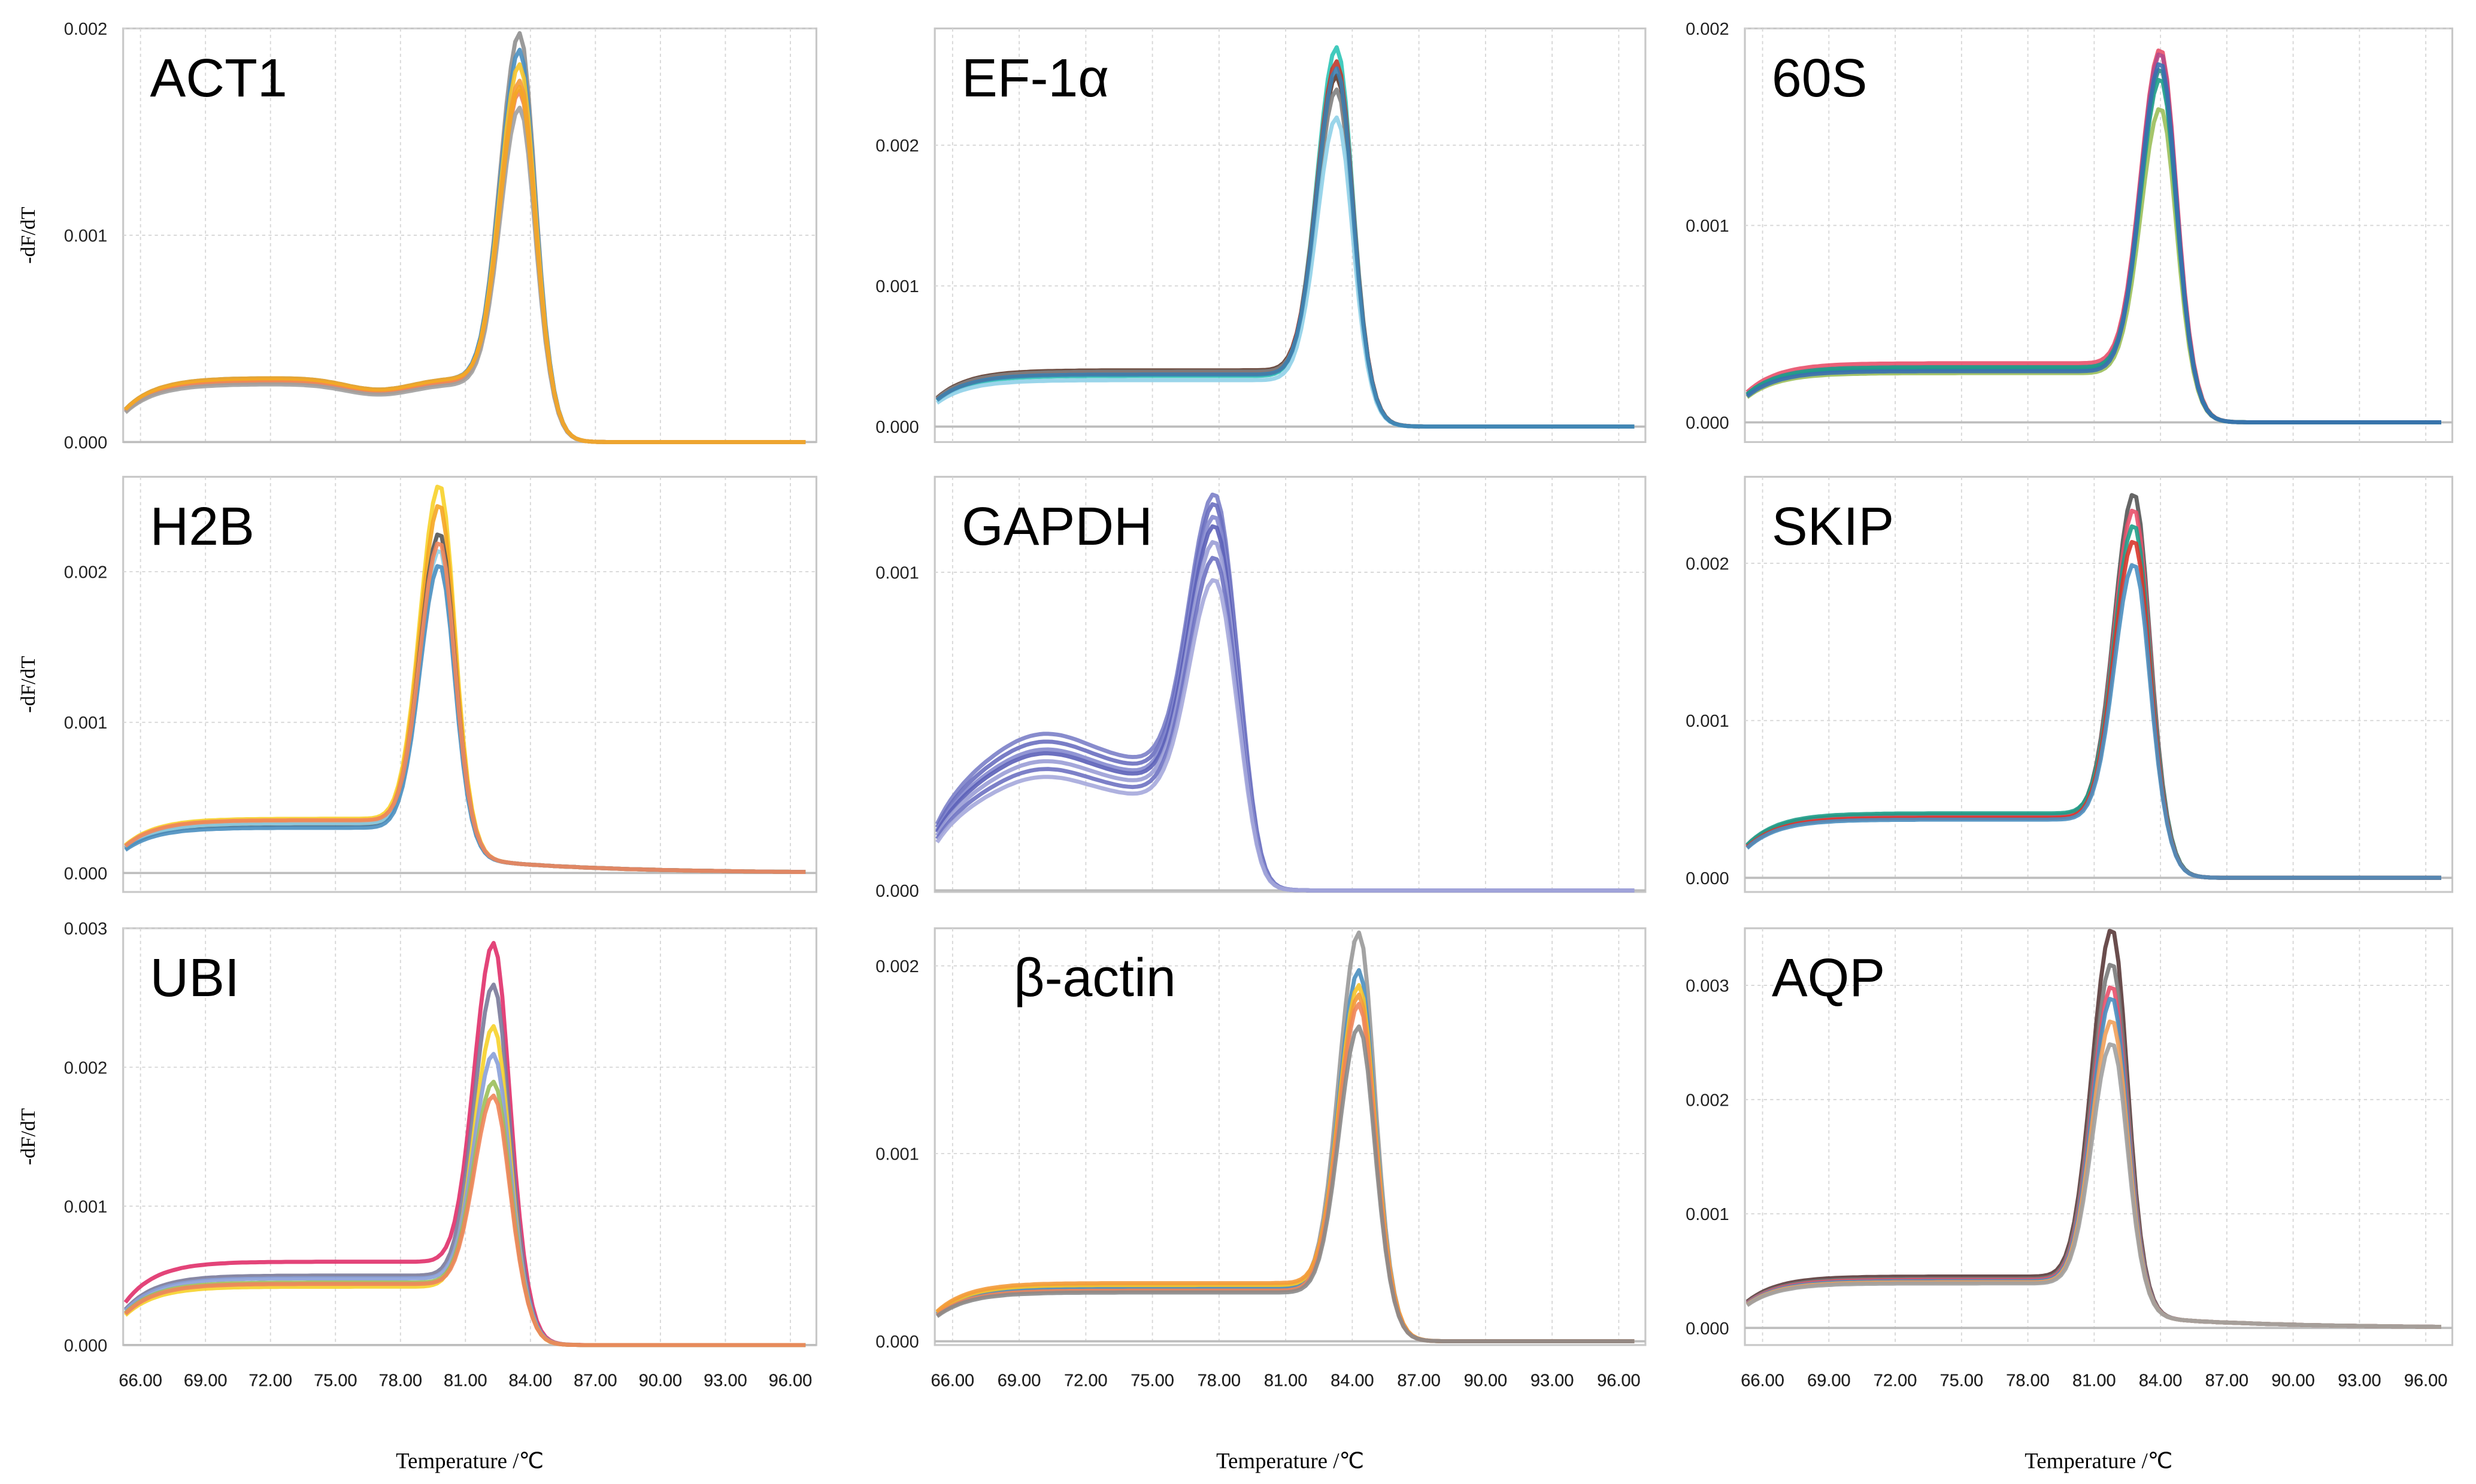 The width and height of the screenshot is (2476, 1484). What do you see at coordinates (1057, 527) in the screenshot?
I see `panel-title: GAPDH` at bounding box center [1057, 527].